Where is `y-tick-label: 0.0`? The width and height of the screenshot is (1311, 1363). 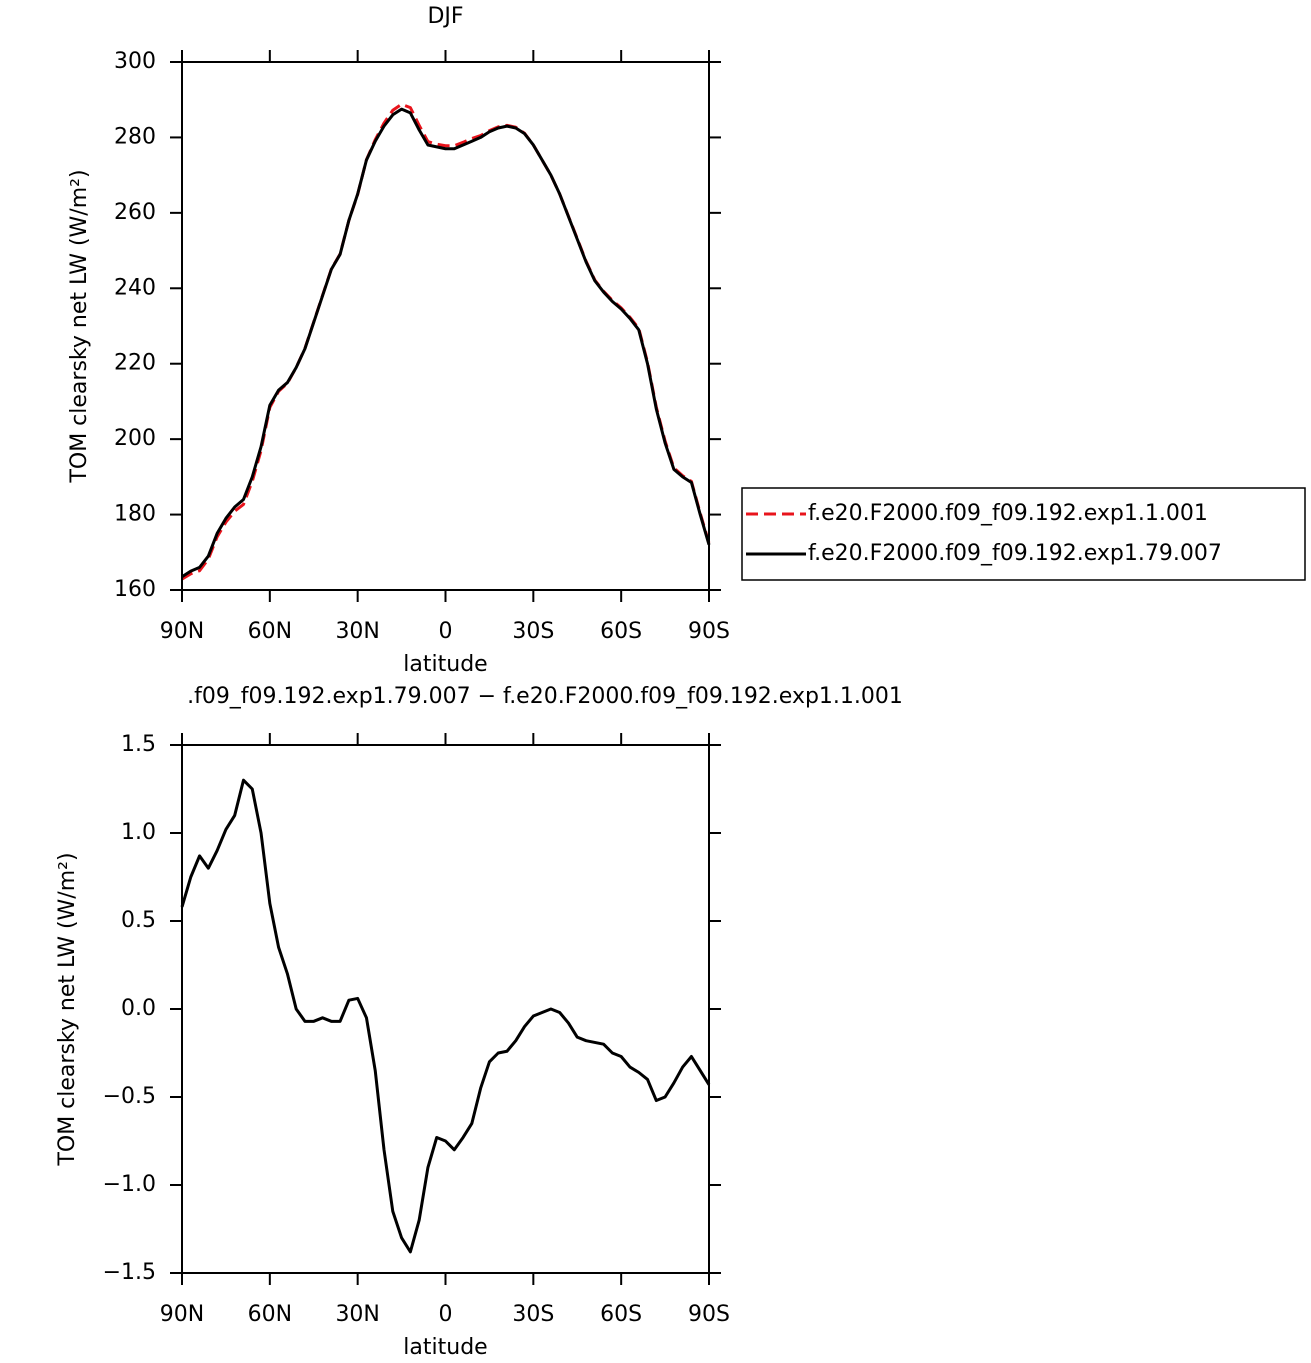 y-tick-label: 0.0 is located at coordinates (138, 1008).